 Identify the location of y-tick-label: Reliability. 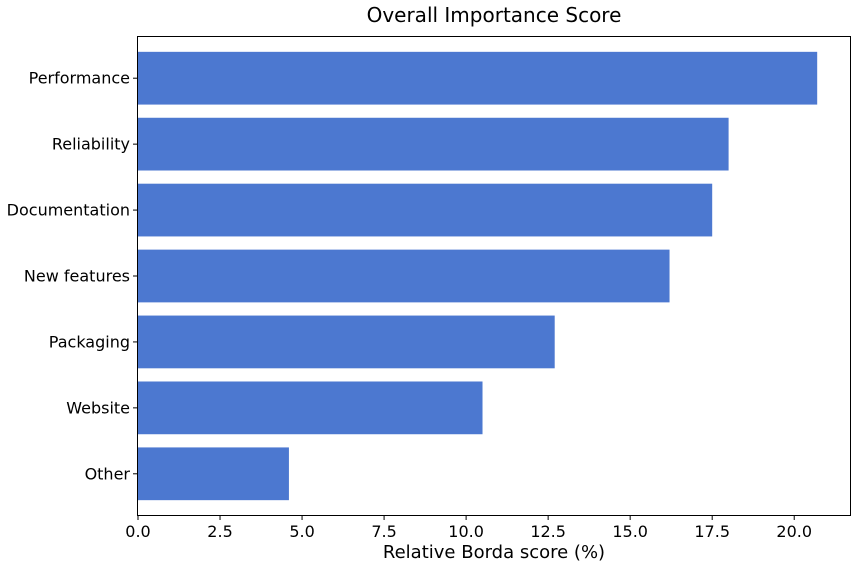
(91, 144).